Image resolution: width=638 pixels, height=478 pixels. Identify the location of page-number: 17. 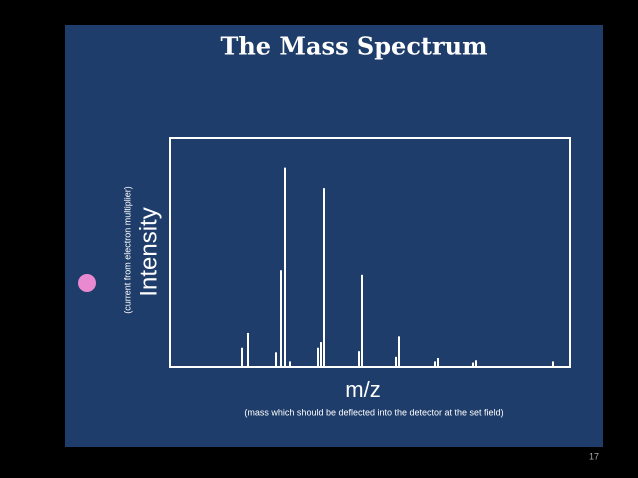
(594, 456).